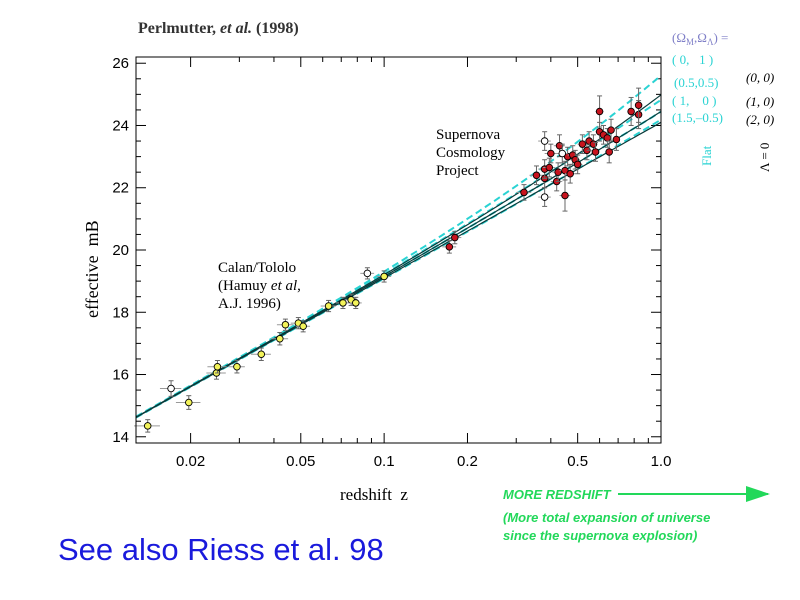 This screenshot has width=800, height=600. What do you see at coordinates (423, 461) in the screenshot?
I see `x-tick-labels: 0.02 0.05 0.1 0.2 0.5 1.0` at bounding box center [423, 461].